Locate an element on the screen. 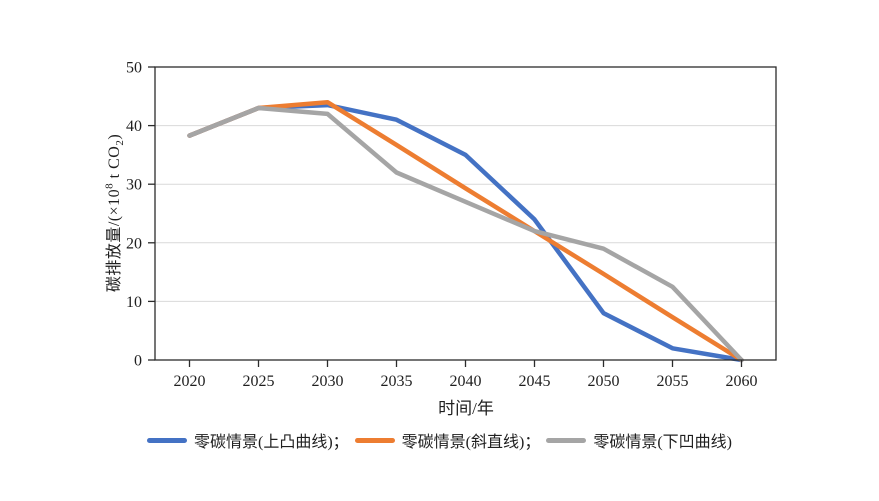 The width and height of the screenshot is (879, 501). y-tick-label-0: 0 is located at coordinates (138, 361).